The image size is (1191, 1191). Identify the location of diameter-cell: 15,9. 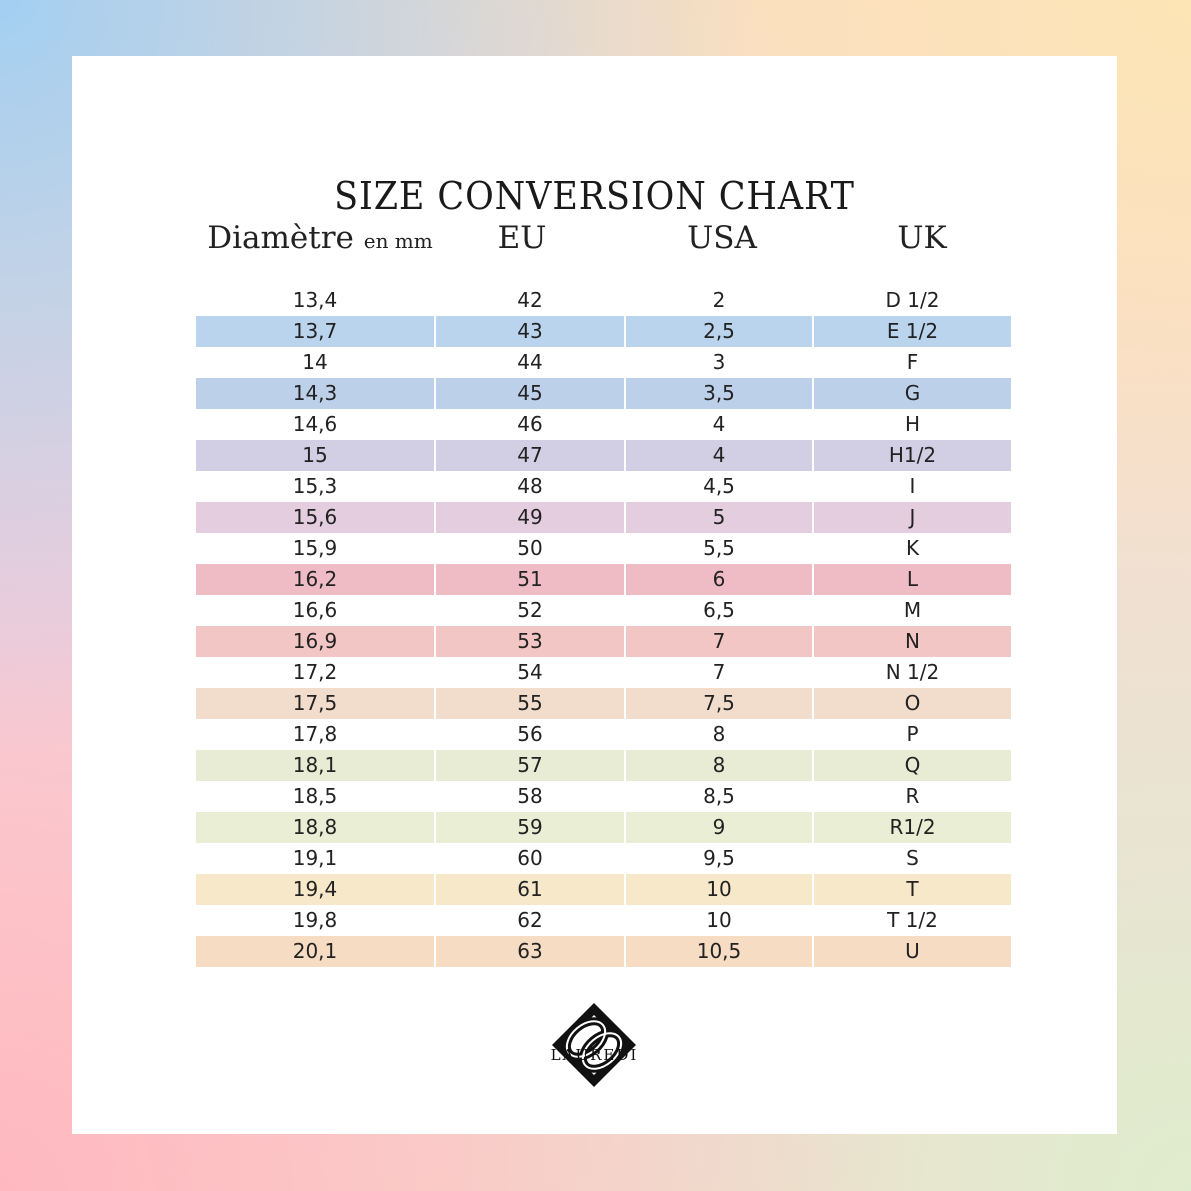
(315, 548).